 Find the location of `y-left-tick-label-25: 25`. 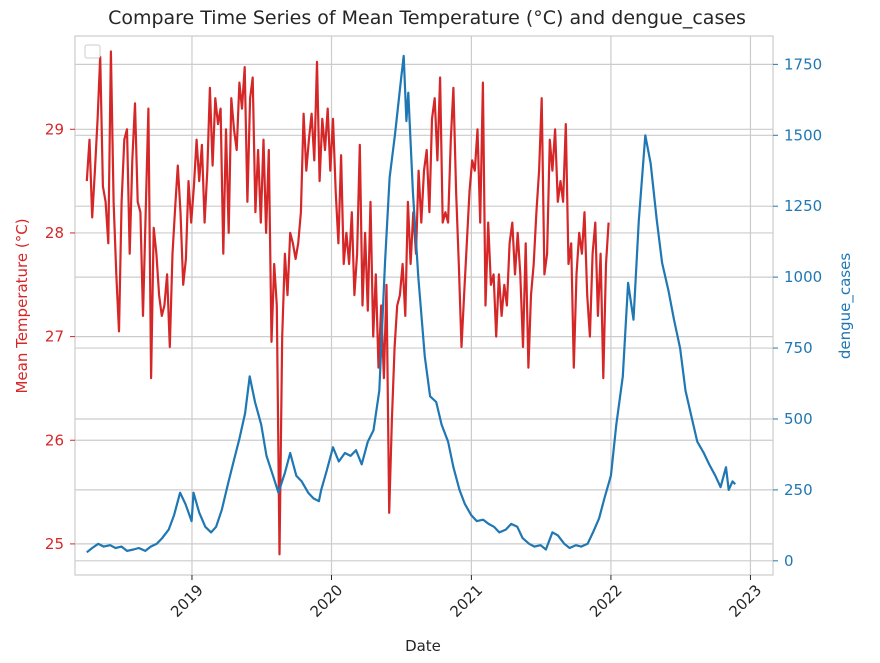

y-left-tick-label-25: 25 is located at coordinates (54, 544).